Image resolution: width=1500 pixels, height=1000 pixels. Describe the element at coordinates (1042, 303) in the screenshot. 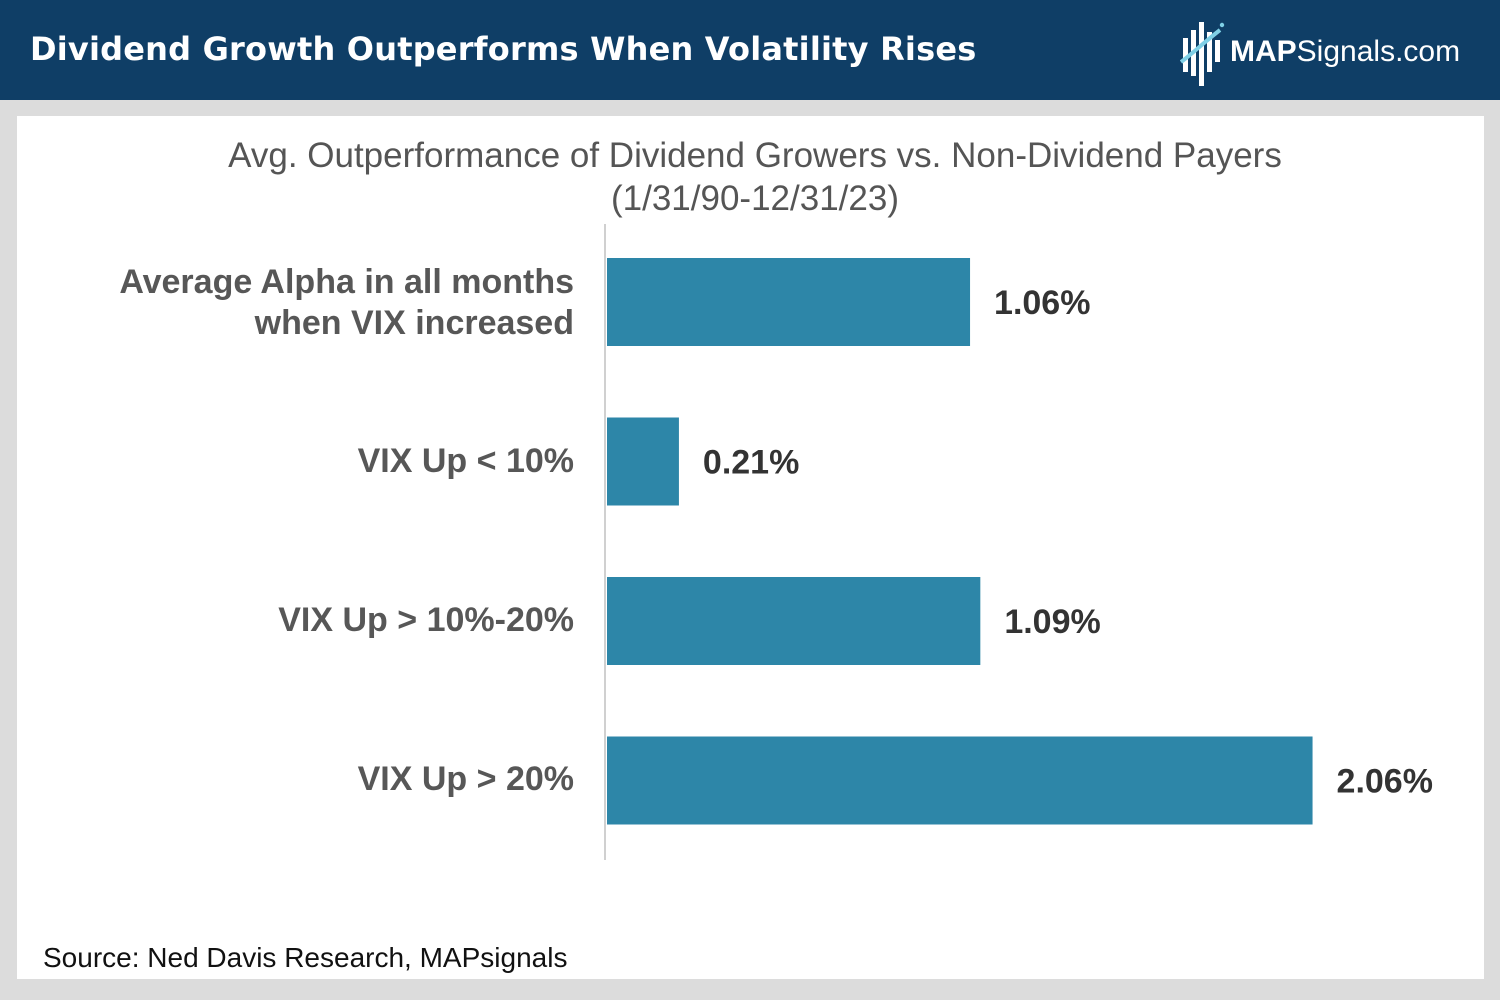

I see `bar-value-label: 1.06%` at that location.